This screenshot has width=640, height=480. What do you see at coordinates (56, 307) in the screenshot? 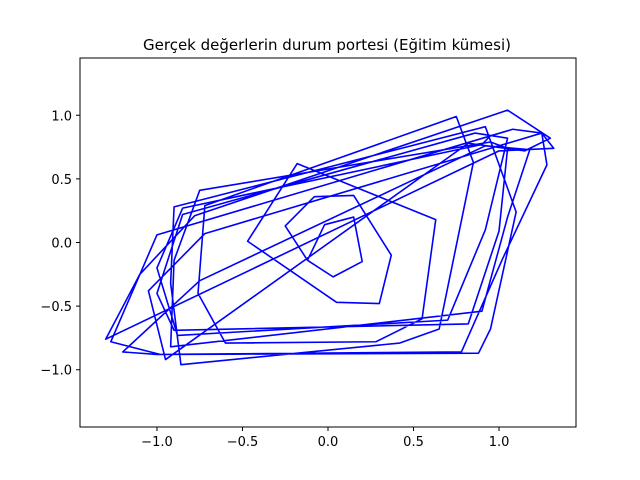
I see `y-tick-label: −0.5` at bounding box center [56, 307].